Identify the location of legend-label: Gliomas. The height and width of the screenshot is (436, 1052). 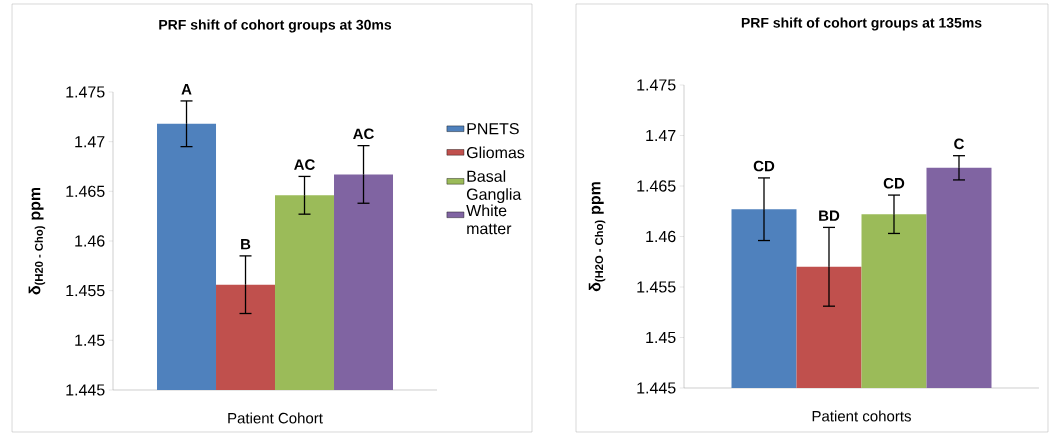
(495, 152).